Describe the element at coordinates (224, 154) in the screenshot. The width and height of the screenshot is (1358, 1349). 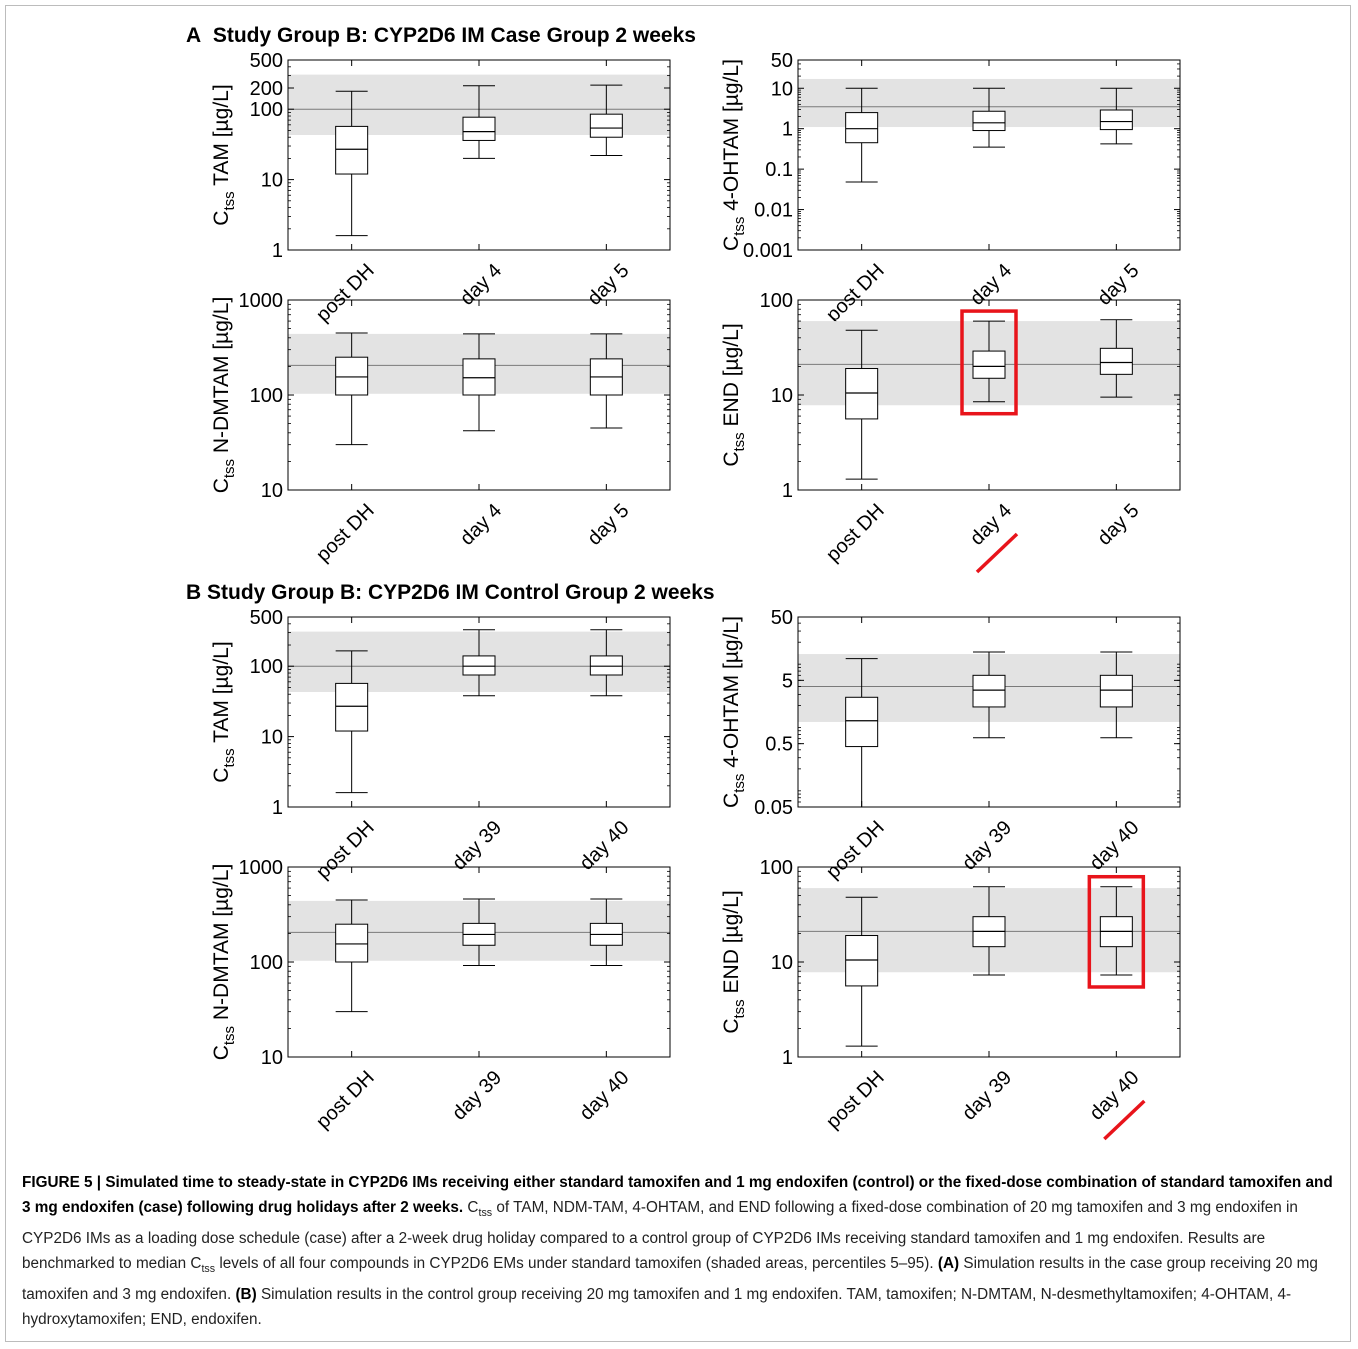
I see `y-axis-label: Ctss TAM [µg/L]` at that location.